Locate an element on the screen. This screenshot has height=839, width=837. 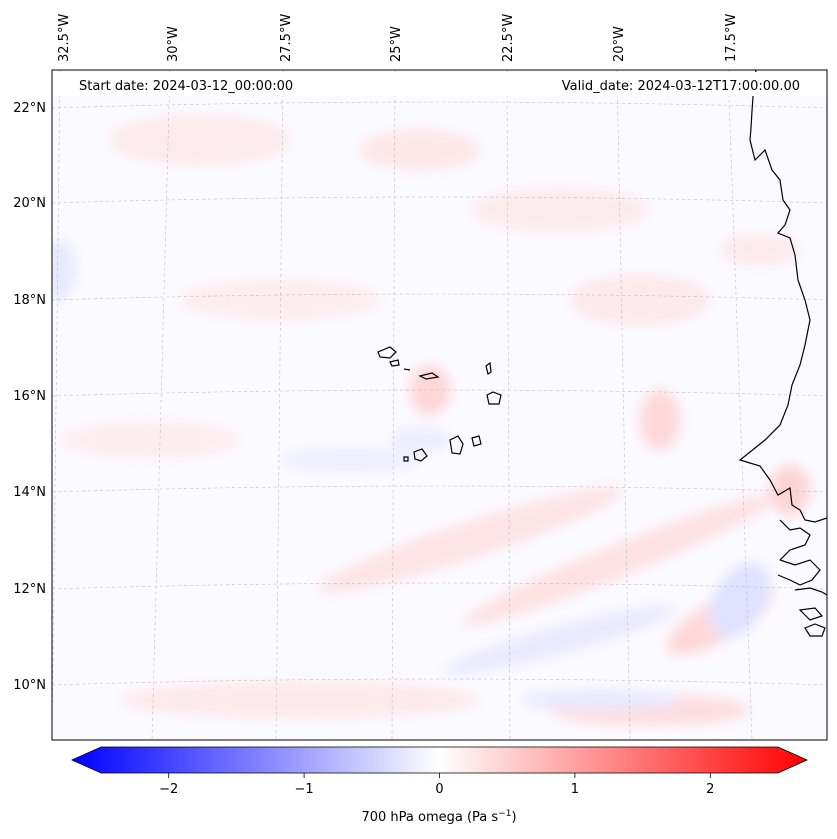
latitude-labels: 22°N 20°N 18°N 16°N 14°N 12°N 10°N is located at coordinates (29, 397).